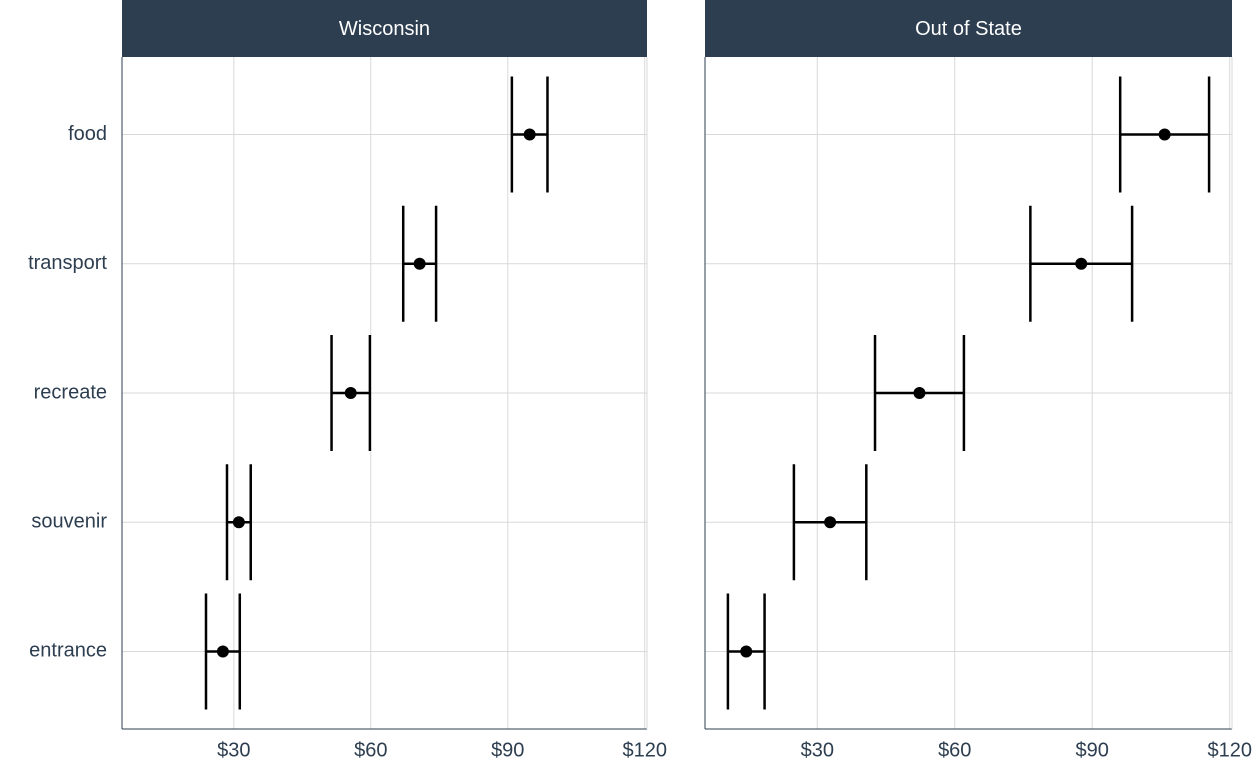 The image size is (1260, 767). I want to click on y-tick-label: transport, so click(67, 263).